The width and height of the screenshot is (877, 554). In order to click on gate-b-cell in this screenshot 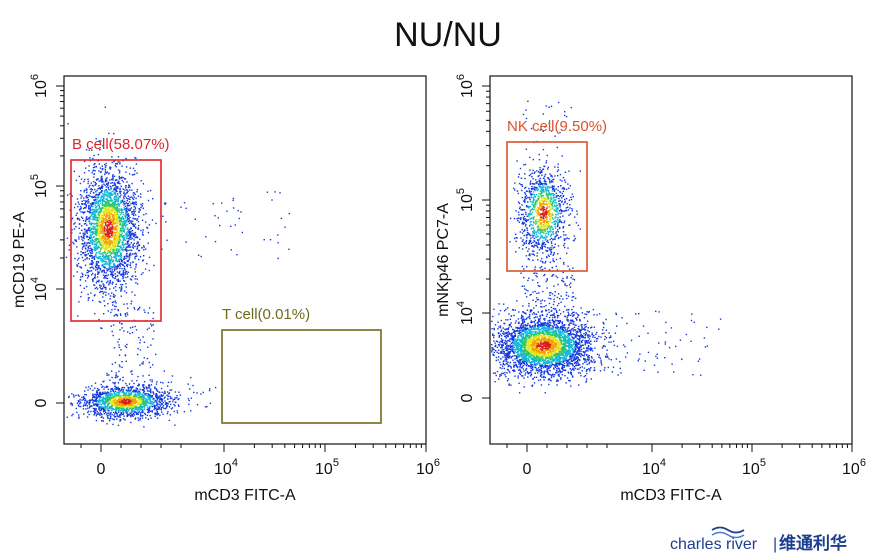, I will do `click(116, 240)`.